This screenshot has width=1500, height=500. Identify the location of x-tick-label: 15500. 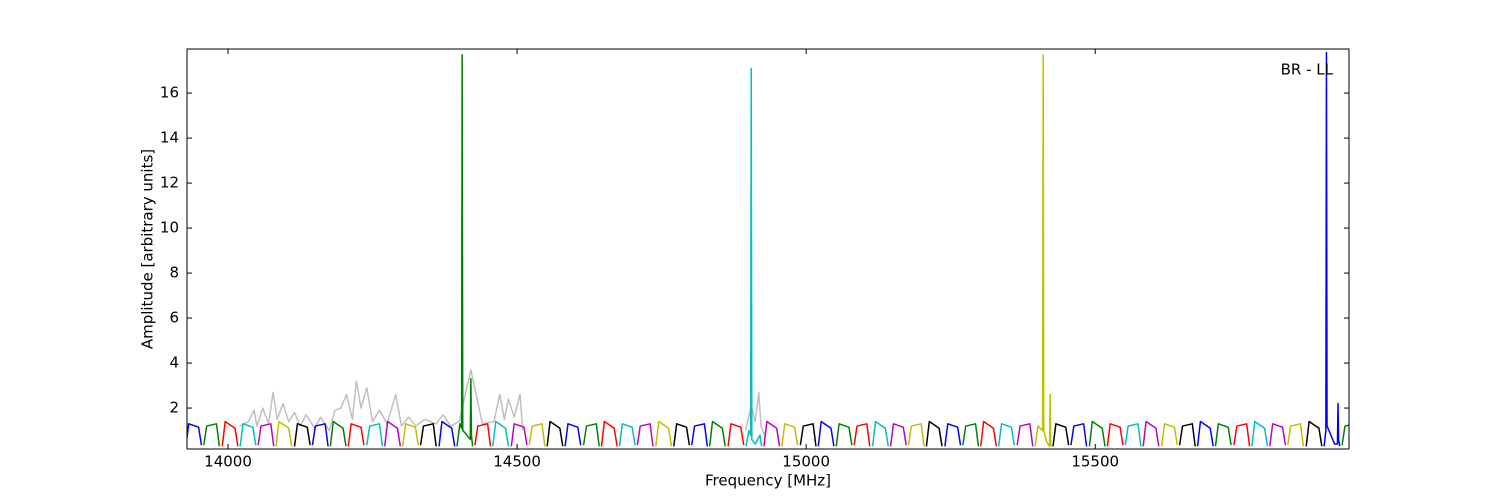
(1095, 462).